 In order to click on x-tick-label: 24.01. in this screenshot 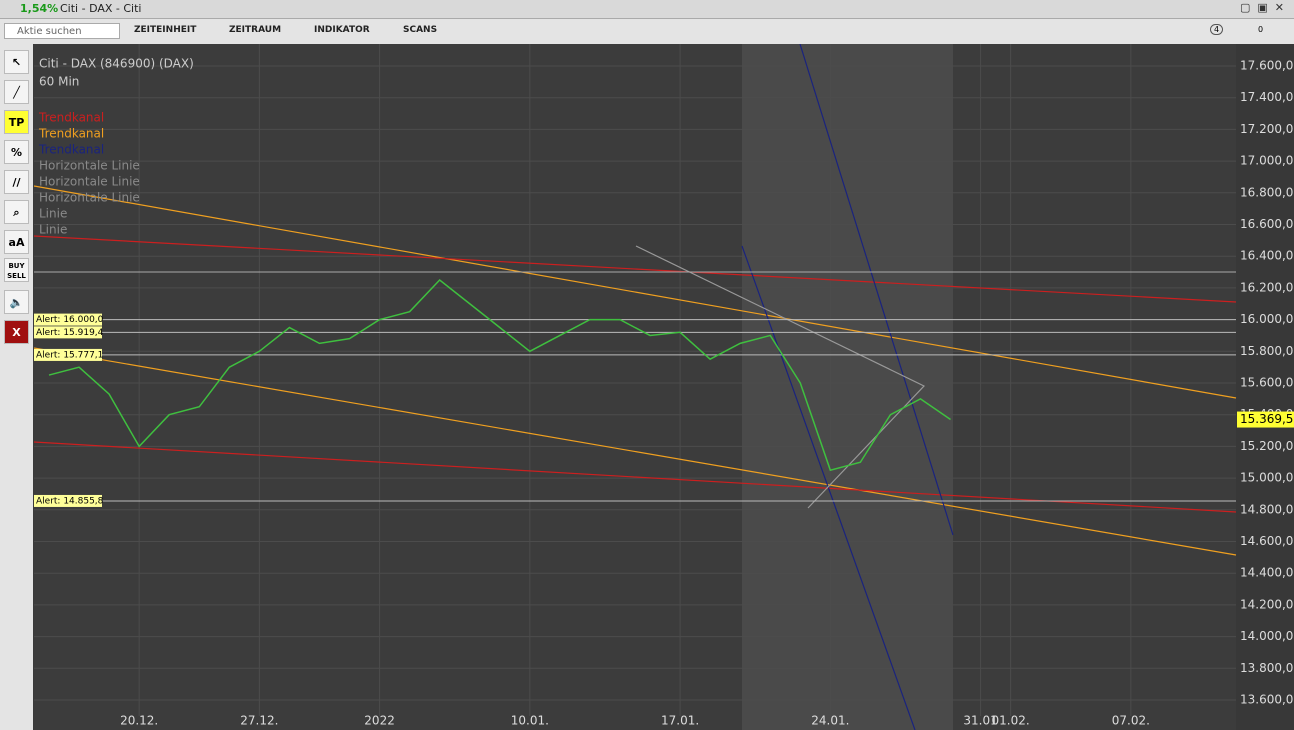, I will do `click(830, 721)`.